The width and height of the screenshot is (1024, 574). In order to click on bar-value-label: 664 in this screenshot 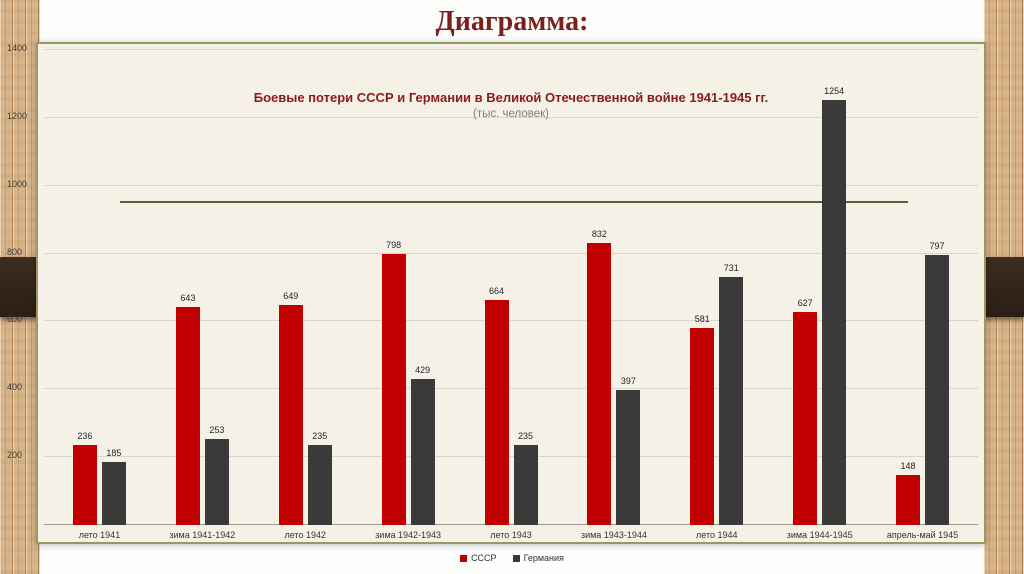, I will do `click(496, 290)`.